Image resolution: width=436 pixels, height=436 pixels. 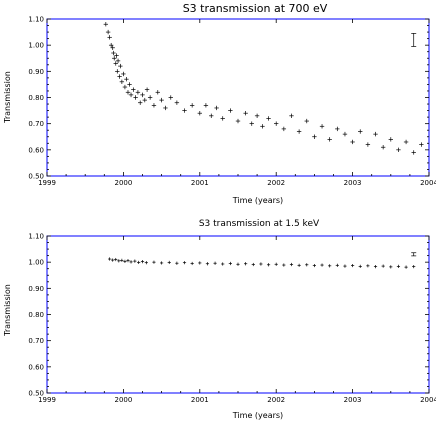 What do you see at coordinates (36, 394) in the screenshot?
I see `y-tick-label: 0.50` at bounding box center [36, 394].